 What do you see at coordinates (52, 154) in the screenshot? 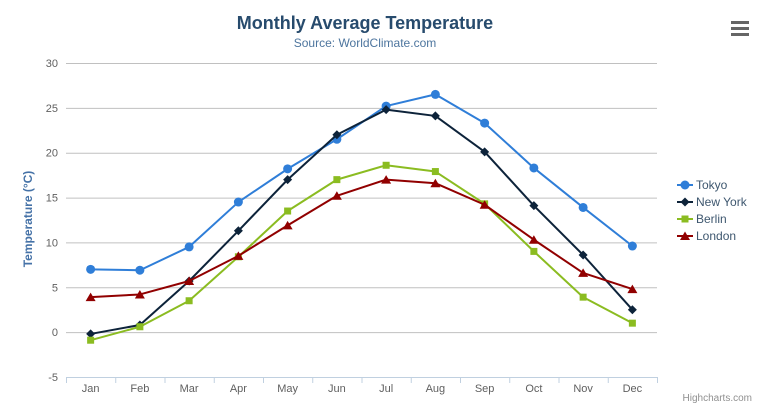
I see `y-axis-label: 20` at bounding box center [52, 154].